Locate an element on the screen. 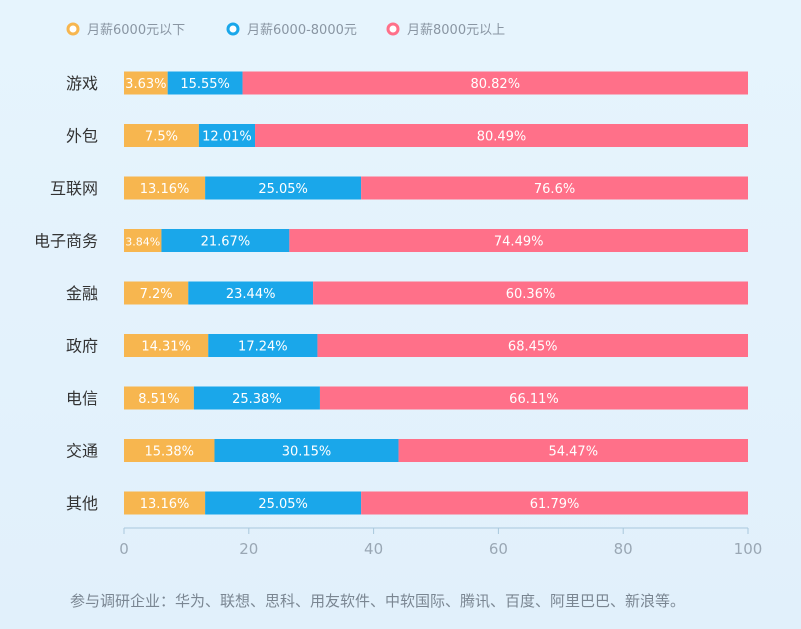 This screenshot has height=629, width=801. data-label: 21.67% is located at coordinates (226, 242).